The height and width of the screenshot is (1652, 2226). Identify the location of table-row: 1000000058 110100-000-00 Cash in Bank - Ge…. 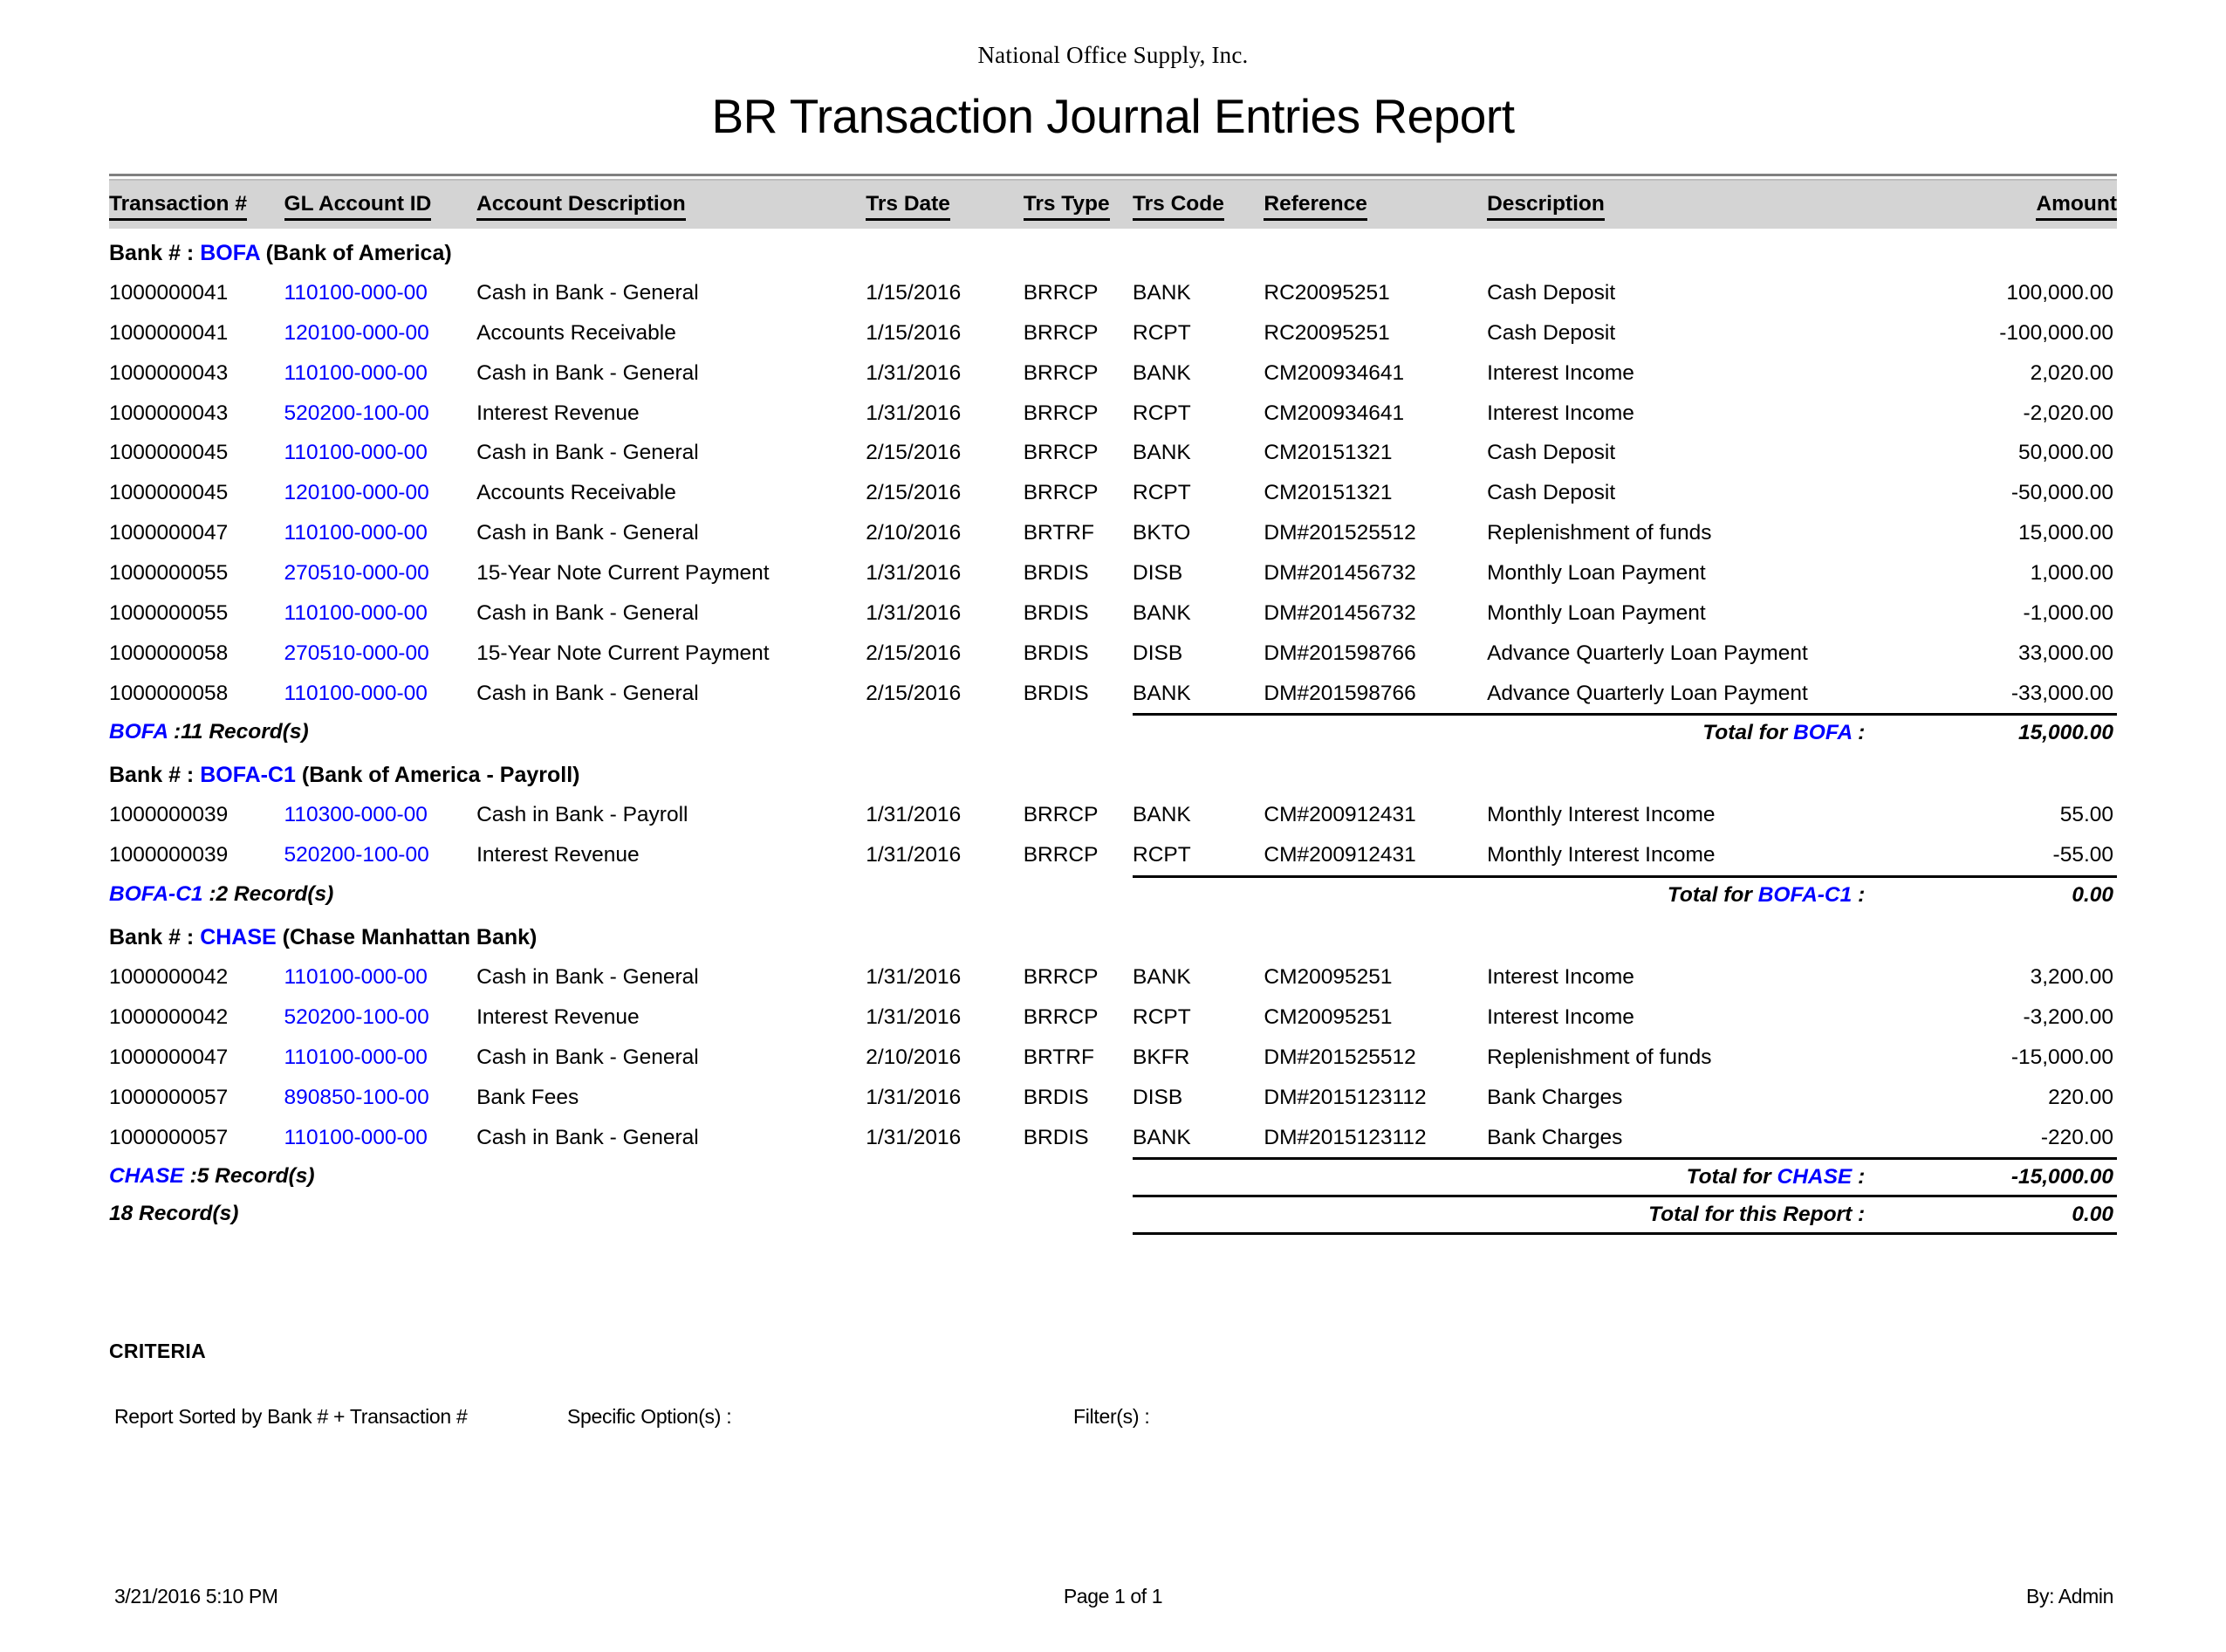
(1113, 694).